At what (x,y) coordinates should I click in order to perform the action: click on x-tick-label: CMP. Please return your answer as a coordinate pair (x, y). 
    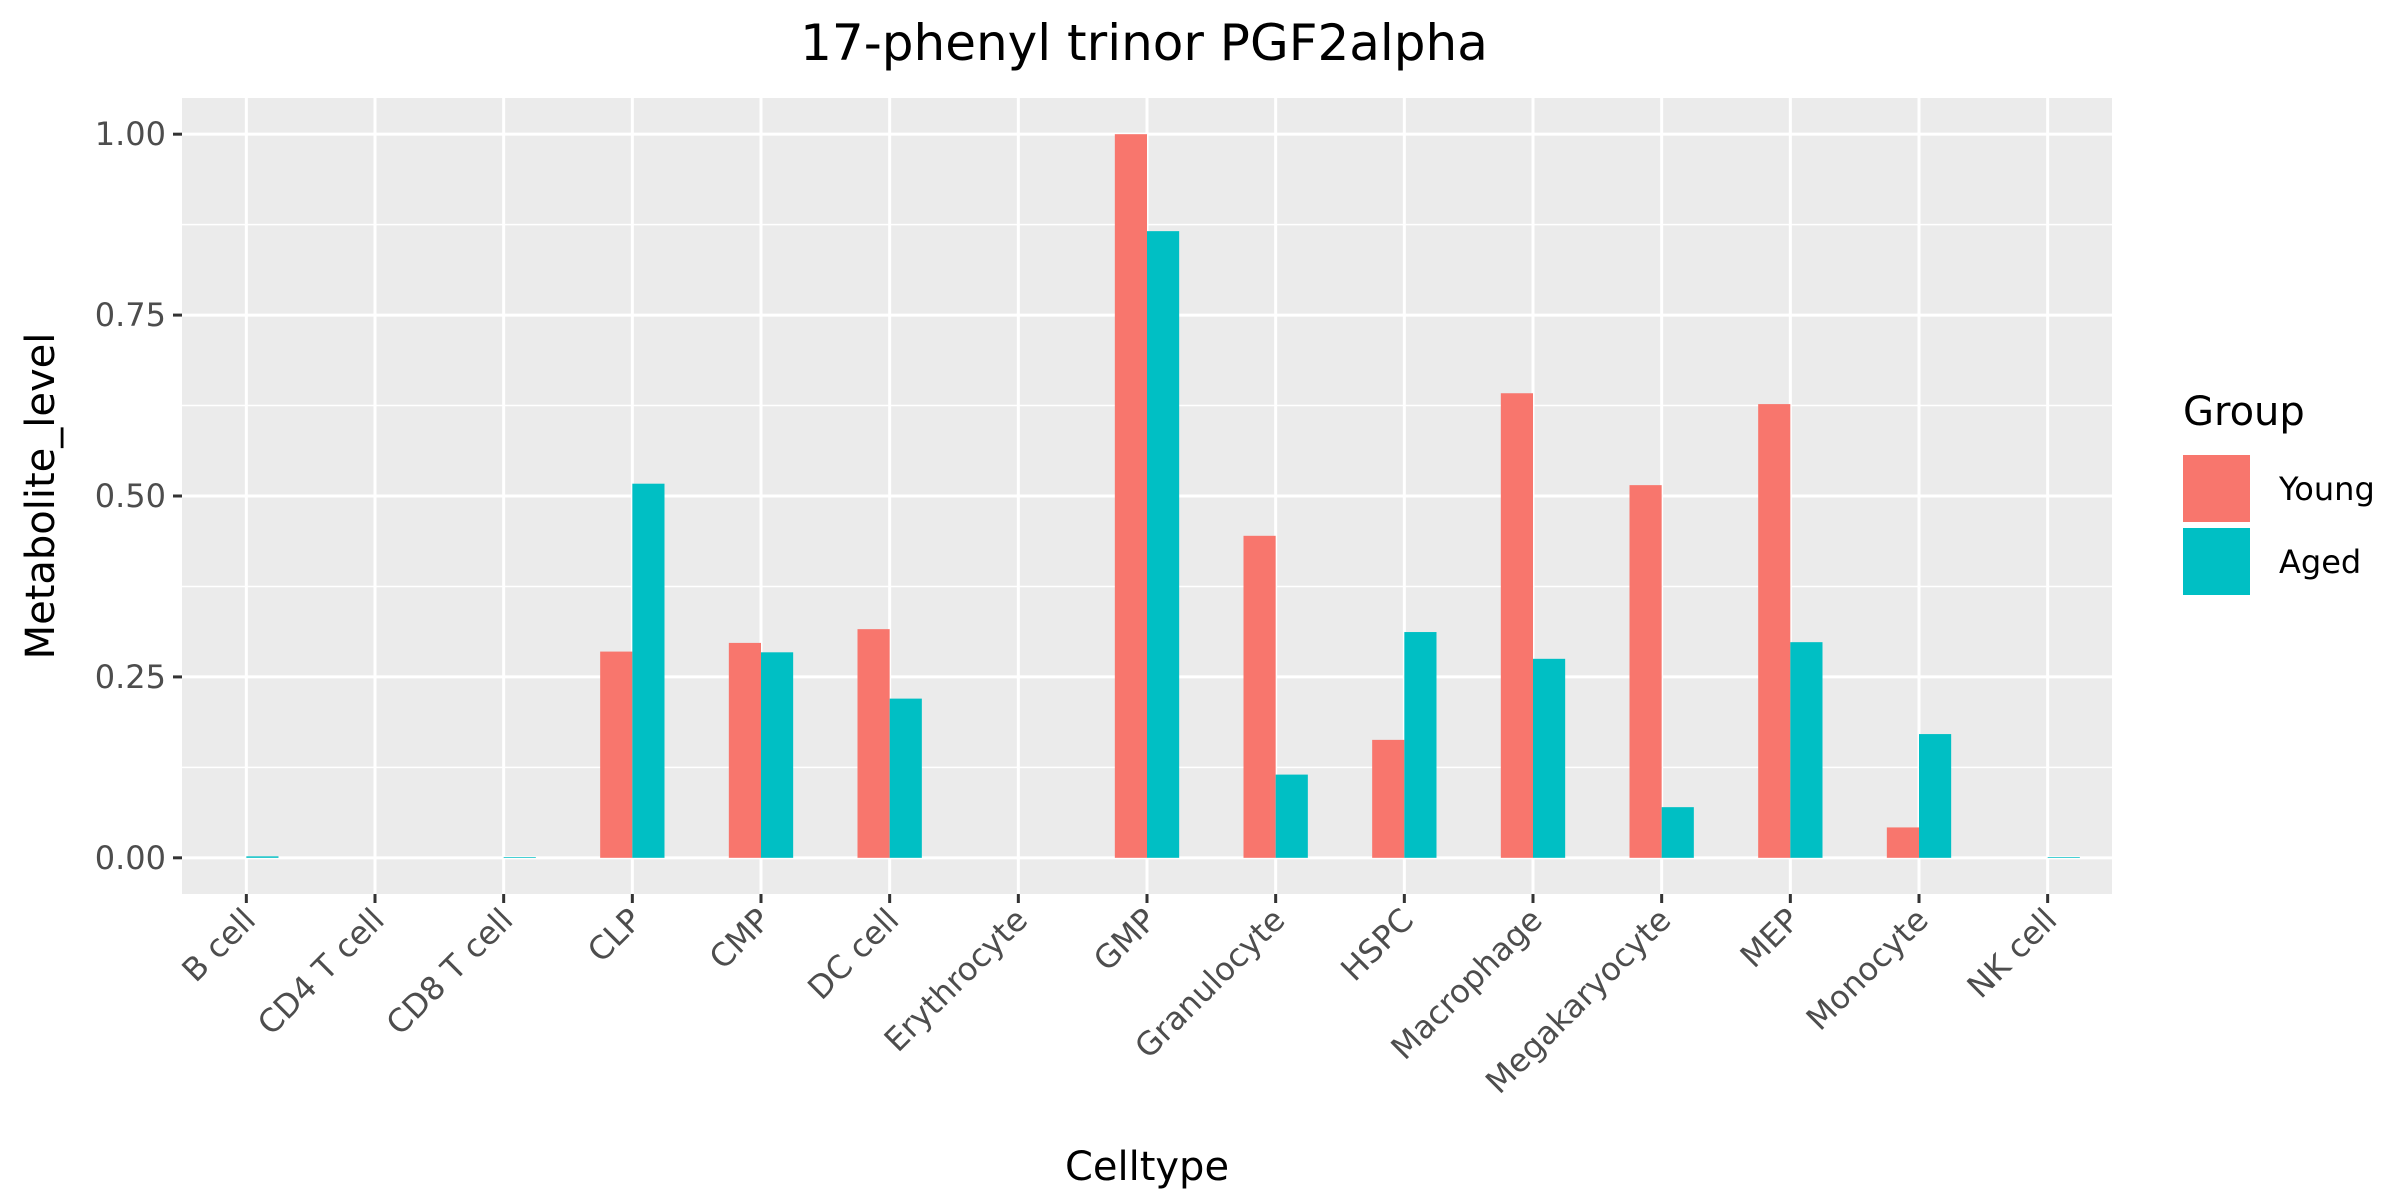
    Looking at the image, I should click on (740, 939).